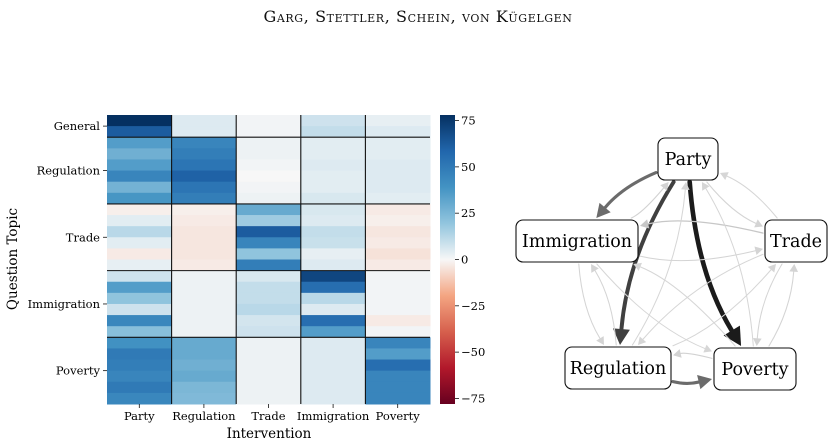 The height and width of the screenshot is (444, 836). I want to click on y-tick-label: Immigration, so click(64, 304).